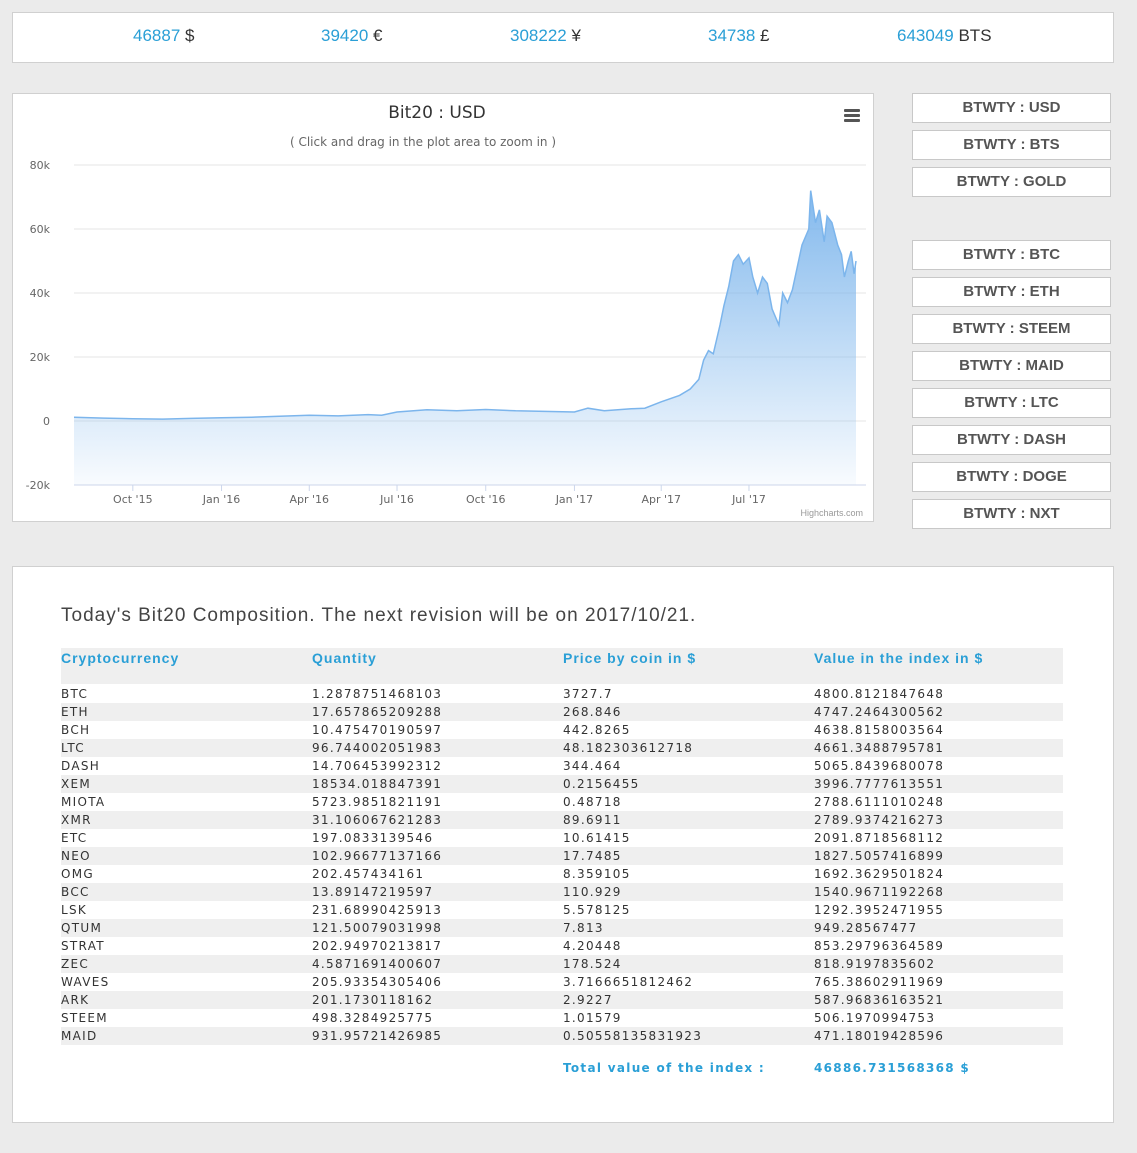 This screenshot has width=1137, height=1153. What do you see at coordinates (592, 1018) in the screenshot?
I see `cell-price: 1.01579` at bounding box center [592, 1018].